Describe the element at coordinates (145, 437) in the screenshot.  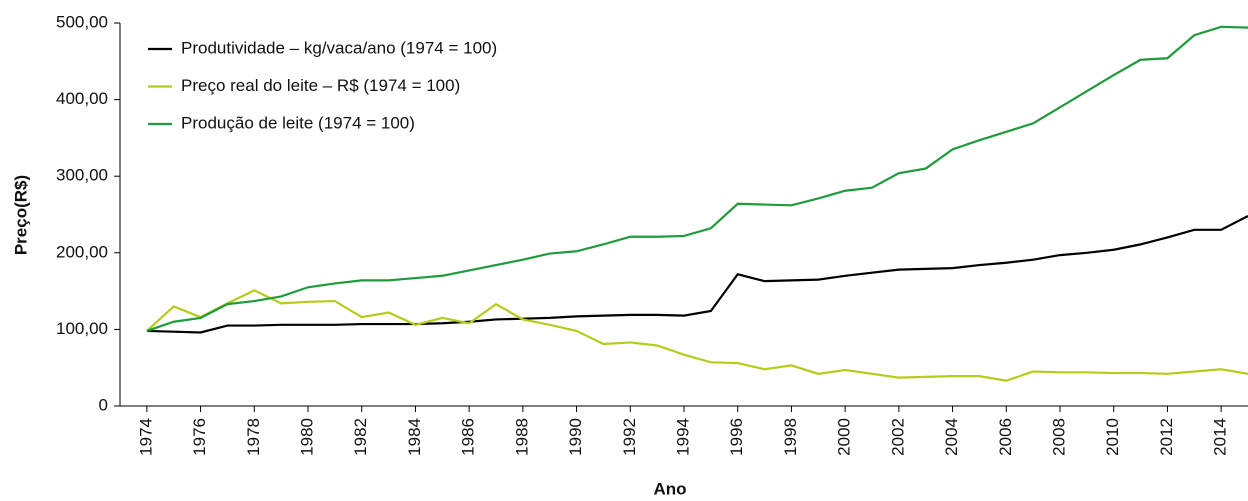
I see `x-tick-label: 1974` at that location.